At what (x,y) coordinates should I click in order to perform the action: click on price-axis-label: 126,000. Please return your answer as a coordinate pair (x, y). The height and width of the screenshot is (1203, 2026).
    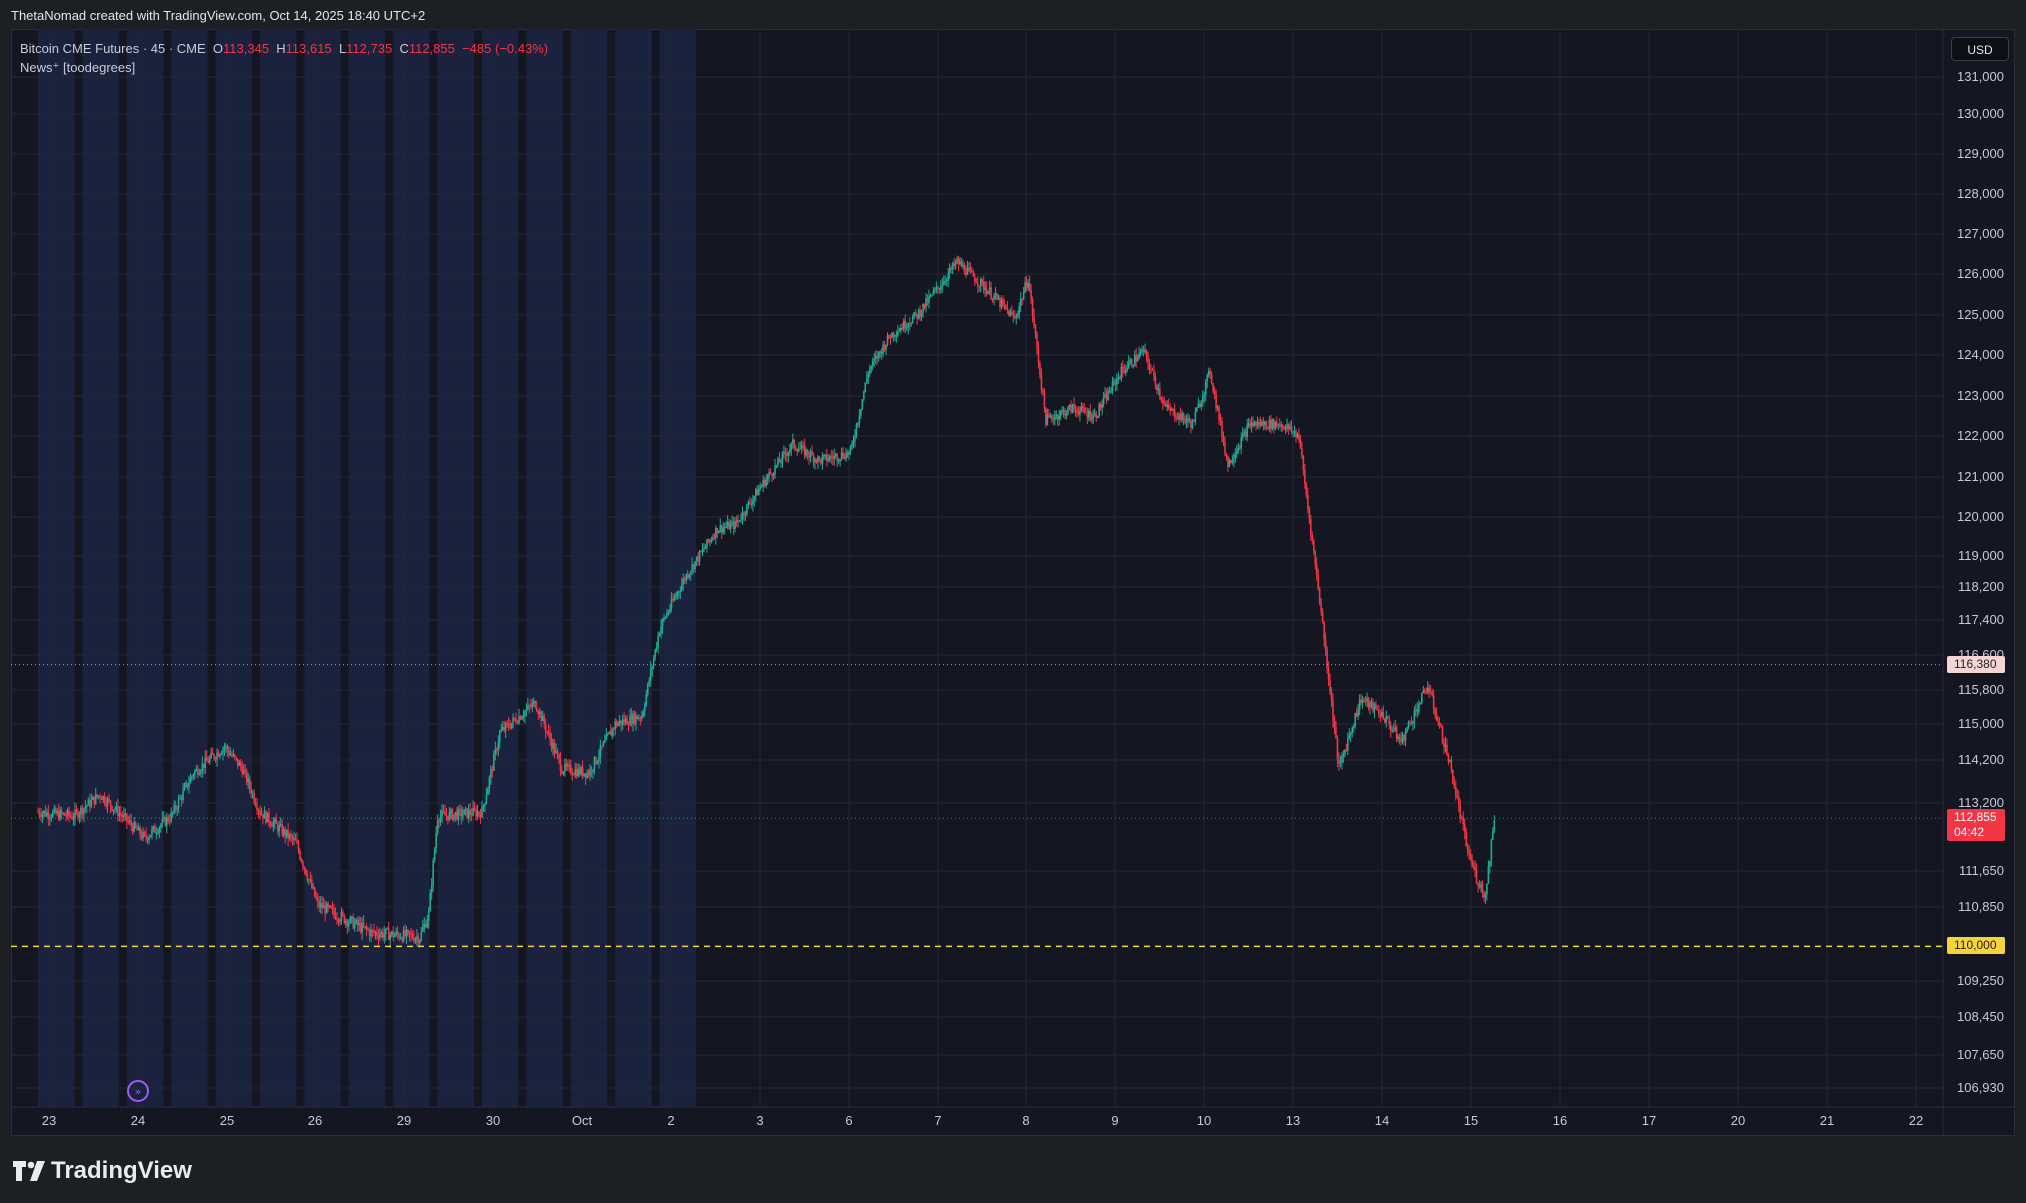
    Looking at the image, I should click on (1980, 273).